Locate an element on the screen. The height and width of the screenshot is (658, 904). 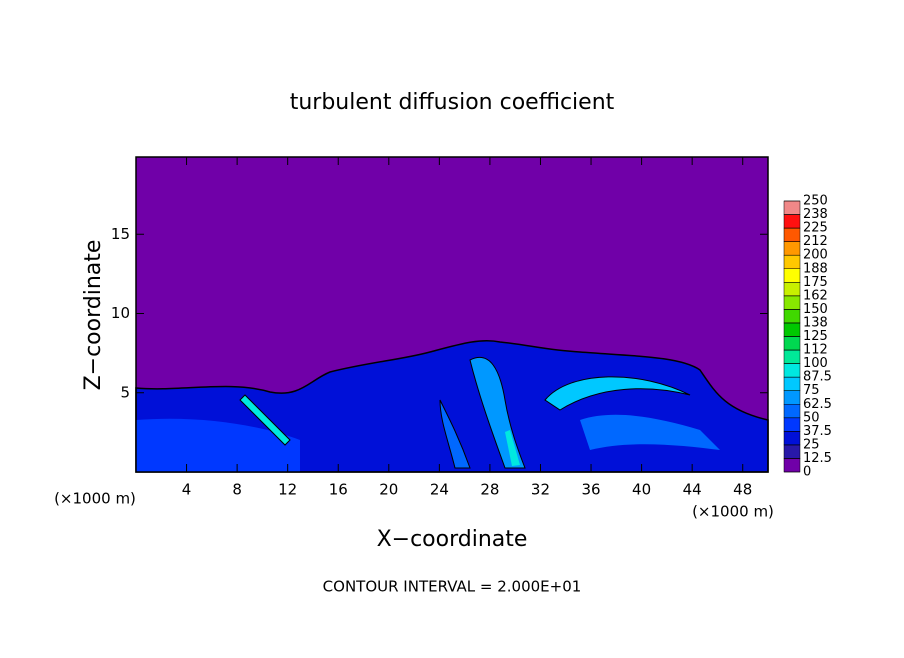
colorbar-label: 100 is located at coordinates (815, 363).